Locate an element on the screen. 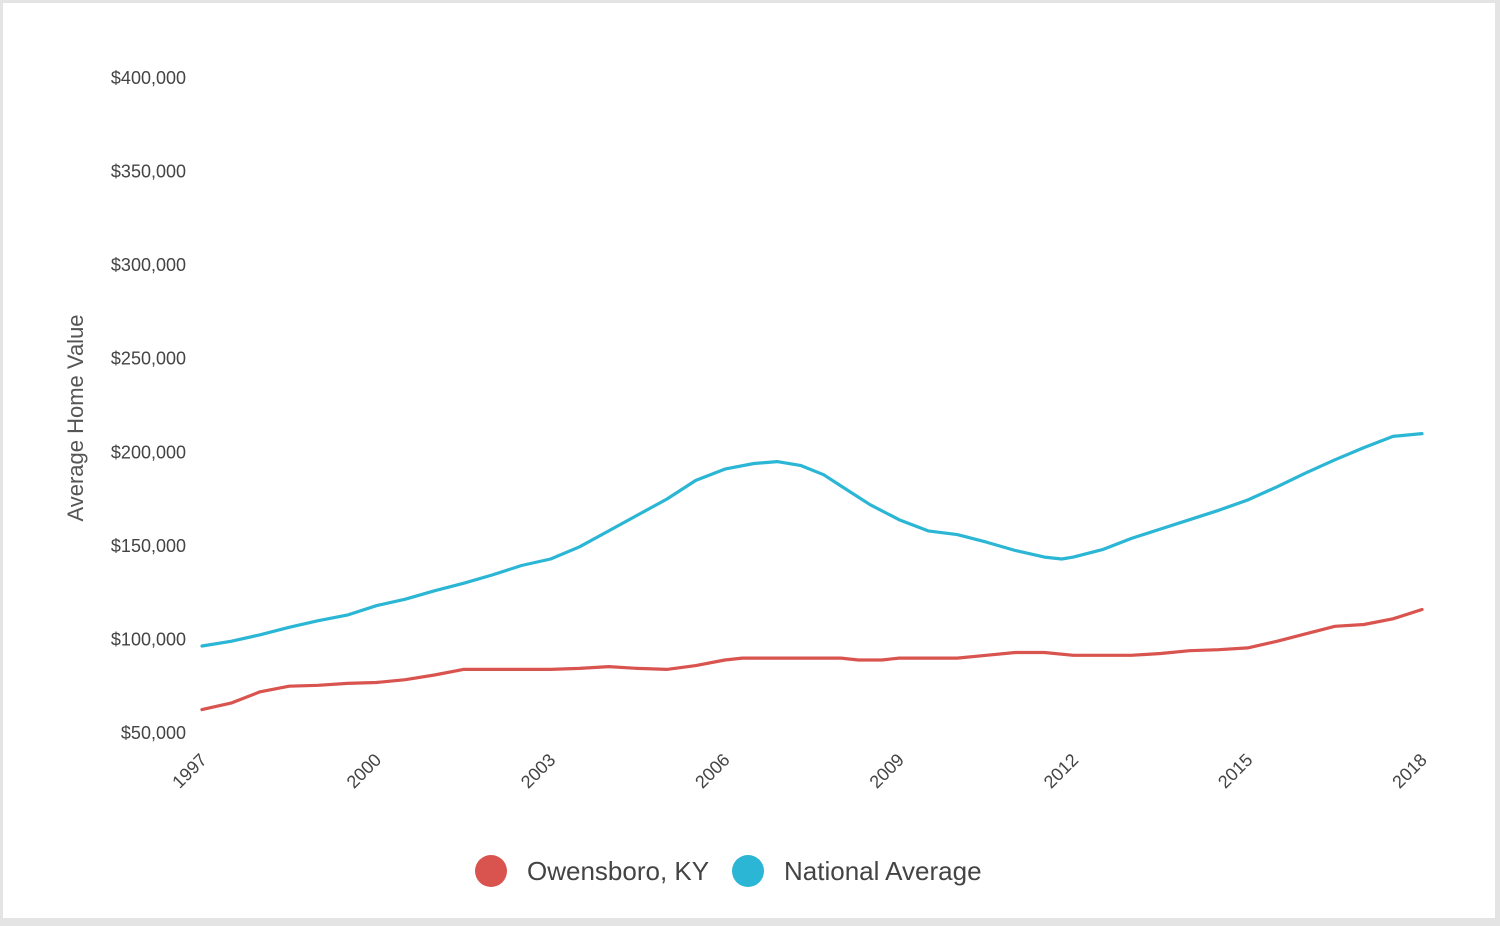  x-tick-label: 2006 is located at coordinates (712, 771).